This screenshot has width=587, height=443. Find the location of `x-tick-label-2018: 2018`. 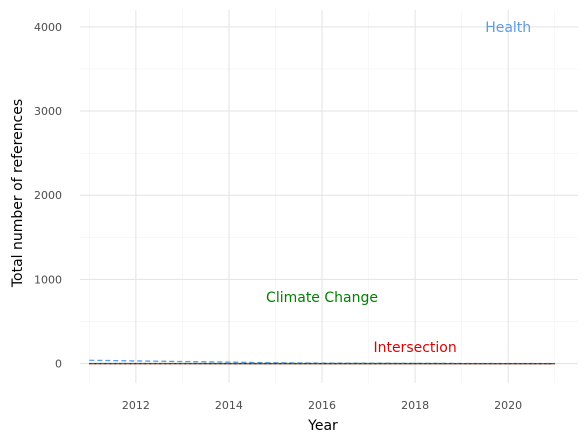

x-tick-label-2018: 2018 is located at coordinates (415, 405).